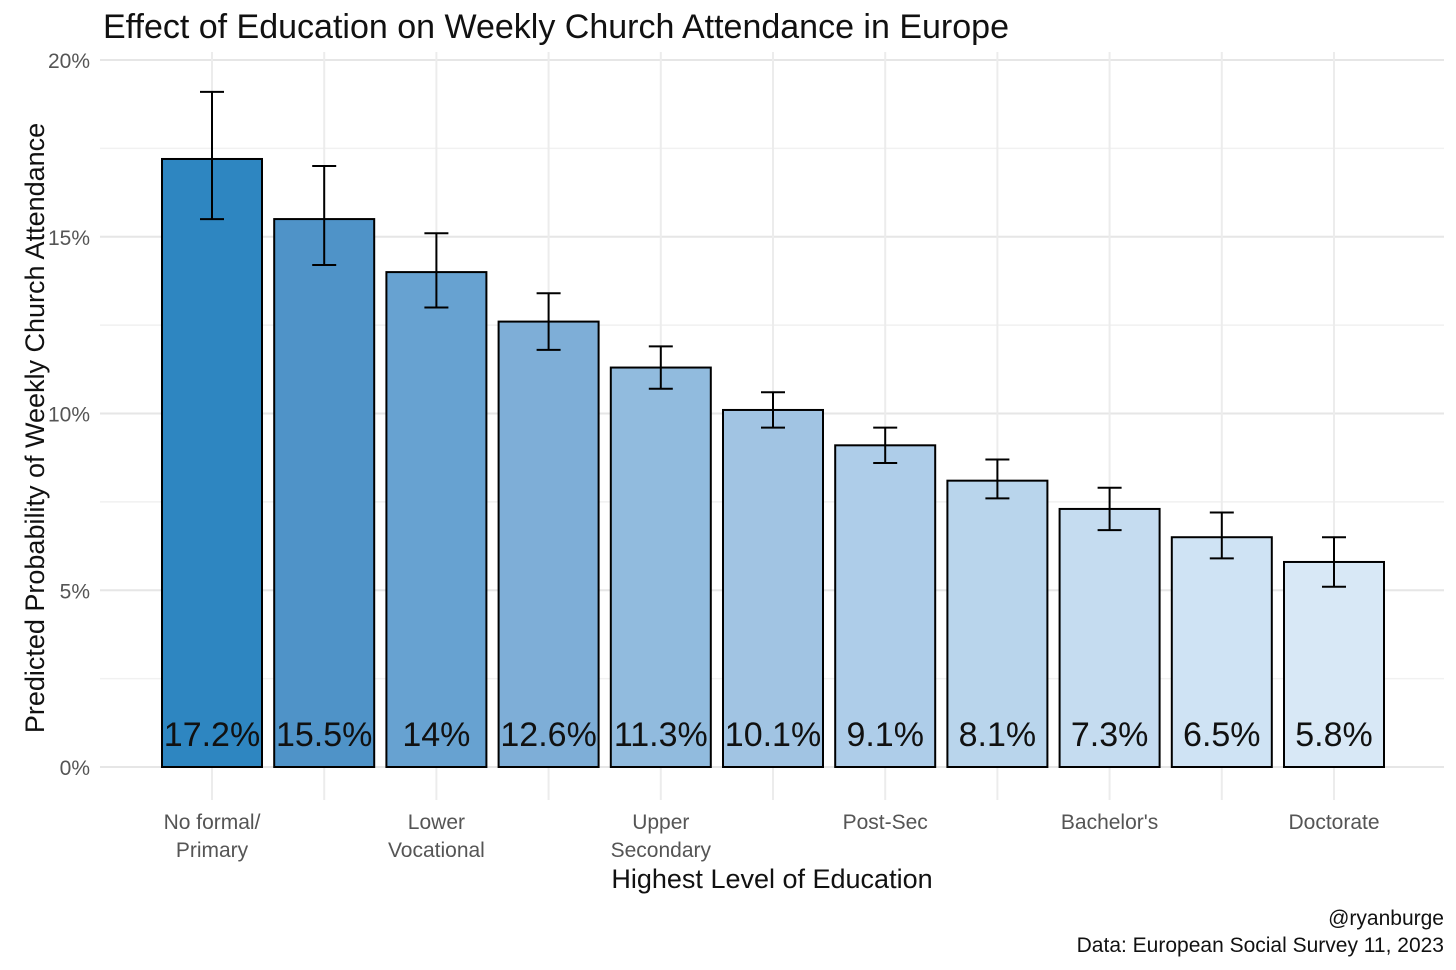  What do you see at coordinates (773, 735) in the screenshot?
I see `data-label: 10.1%` at bounding box center [773, 735].